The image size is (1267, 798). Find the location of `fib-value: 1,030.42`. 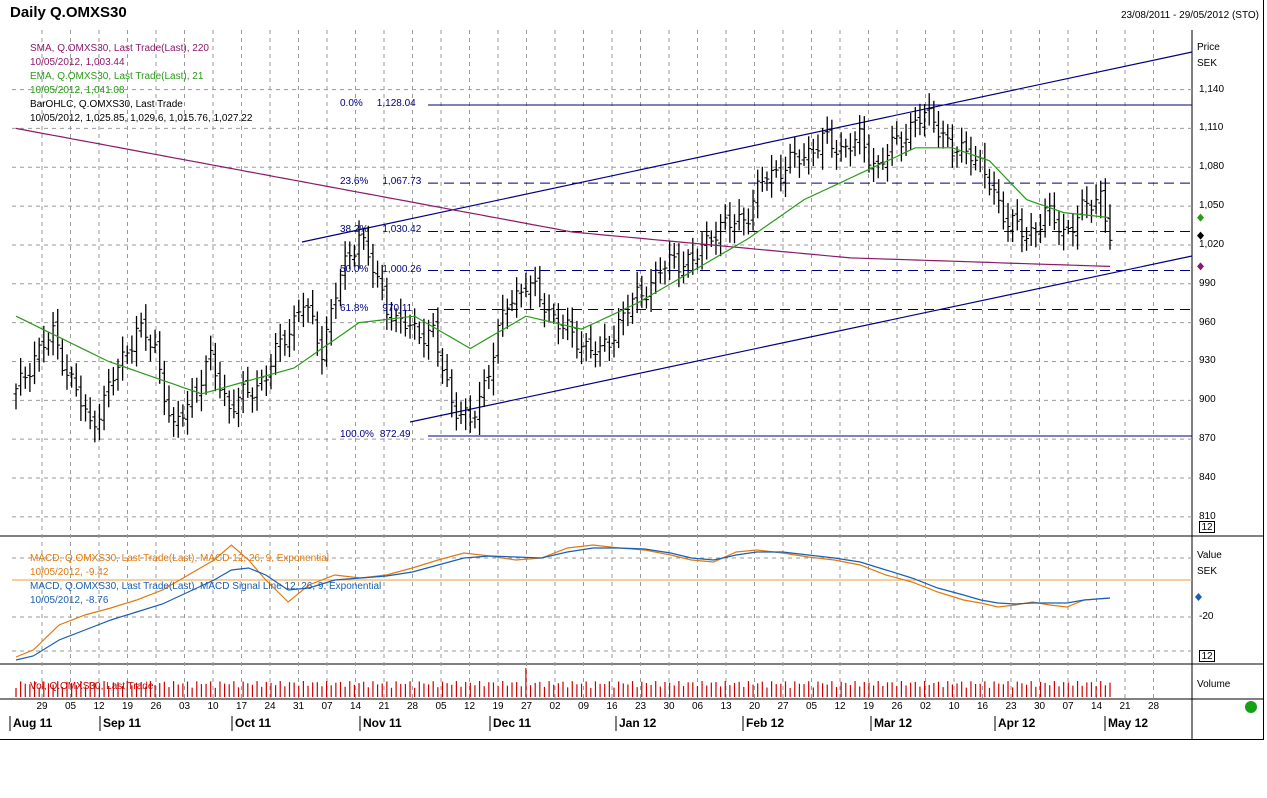

fib-value: 1,030.42 is located at coordinates (402, 230).